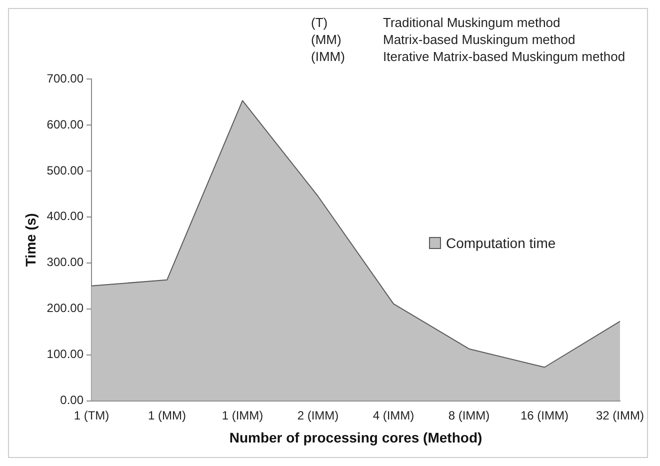 The height and width of the screenshot is (466, 660). Describe the element at coordinates (243, 415) in the screenshot. I see `x-tick-label: 1 (IMM)` at that location.